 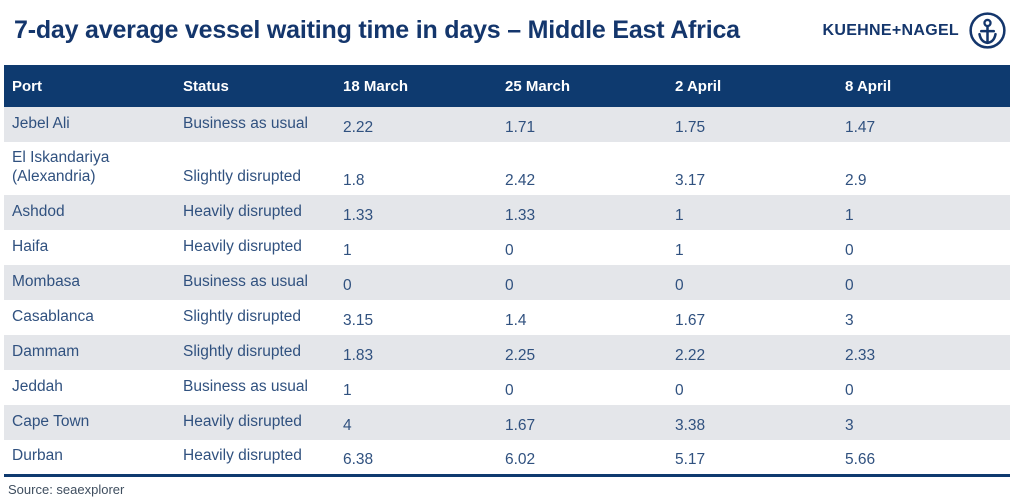 I want to click on logo-text: KUEHNE+NAGEL, so click(x=890, y=30).